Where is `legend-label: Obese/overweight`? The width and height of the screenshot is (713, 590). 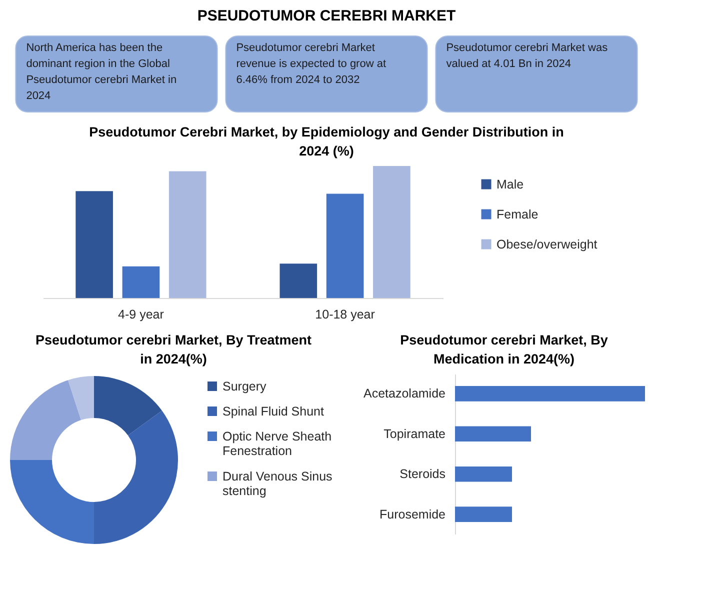 legend-label: Obese/overweight is located at coordinates (547, 244).